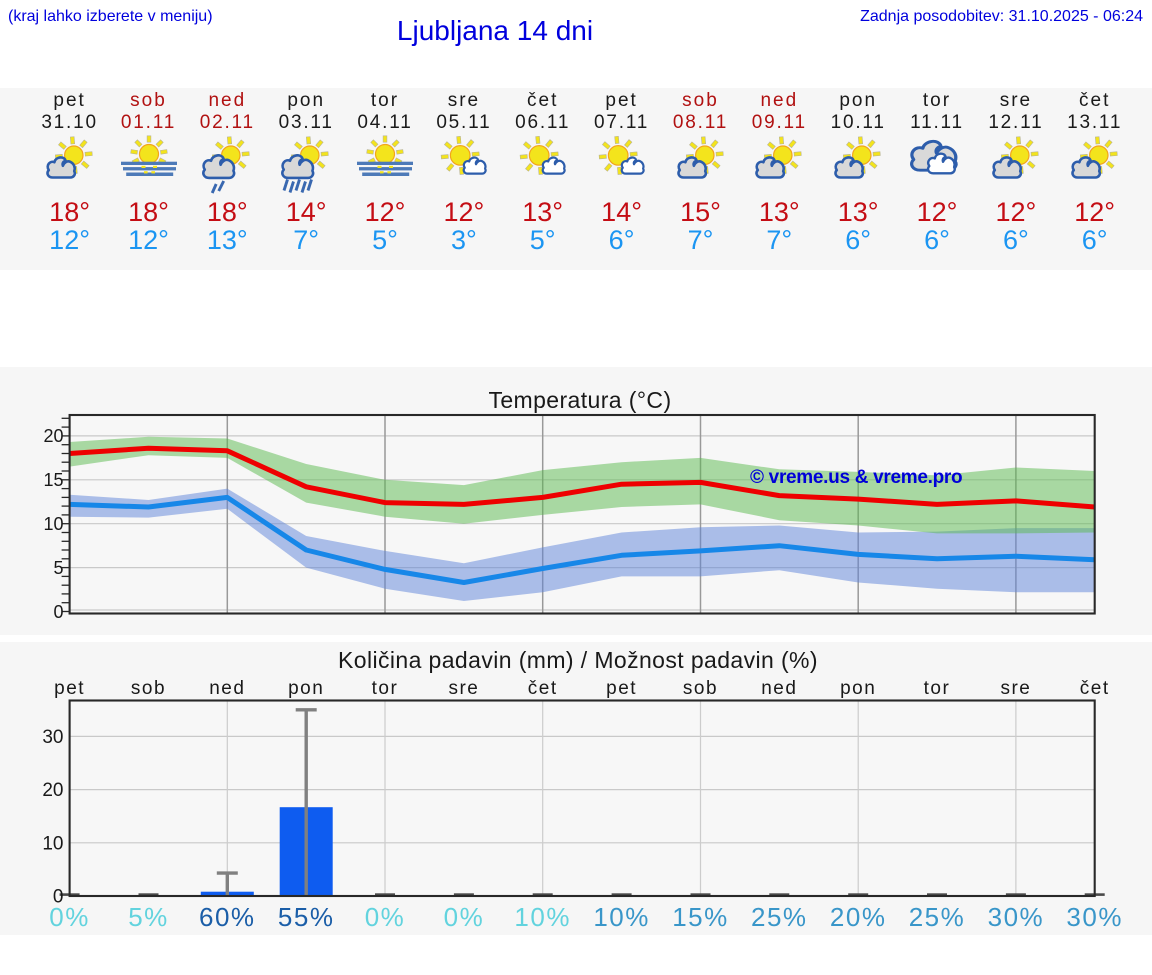 This screenshot has width=1152, height=975. I want to click on svg-text: 55%, so click(306, 917).